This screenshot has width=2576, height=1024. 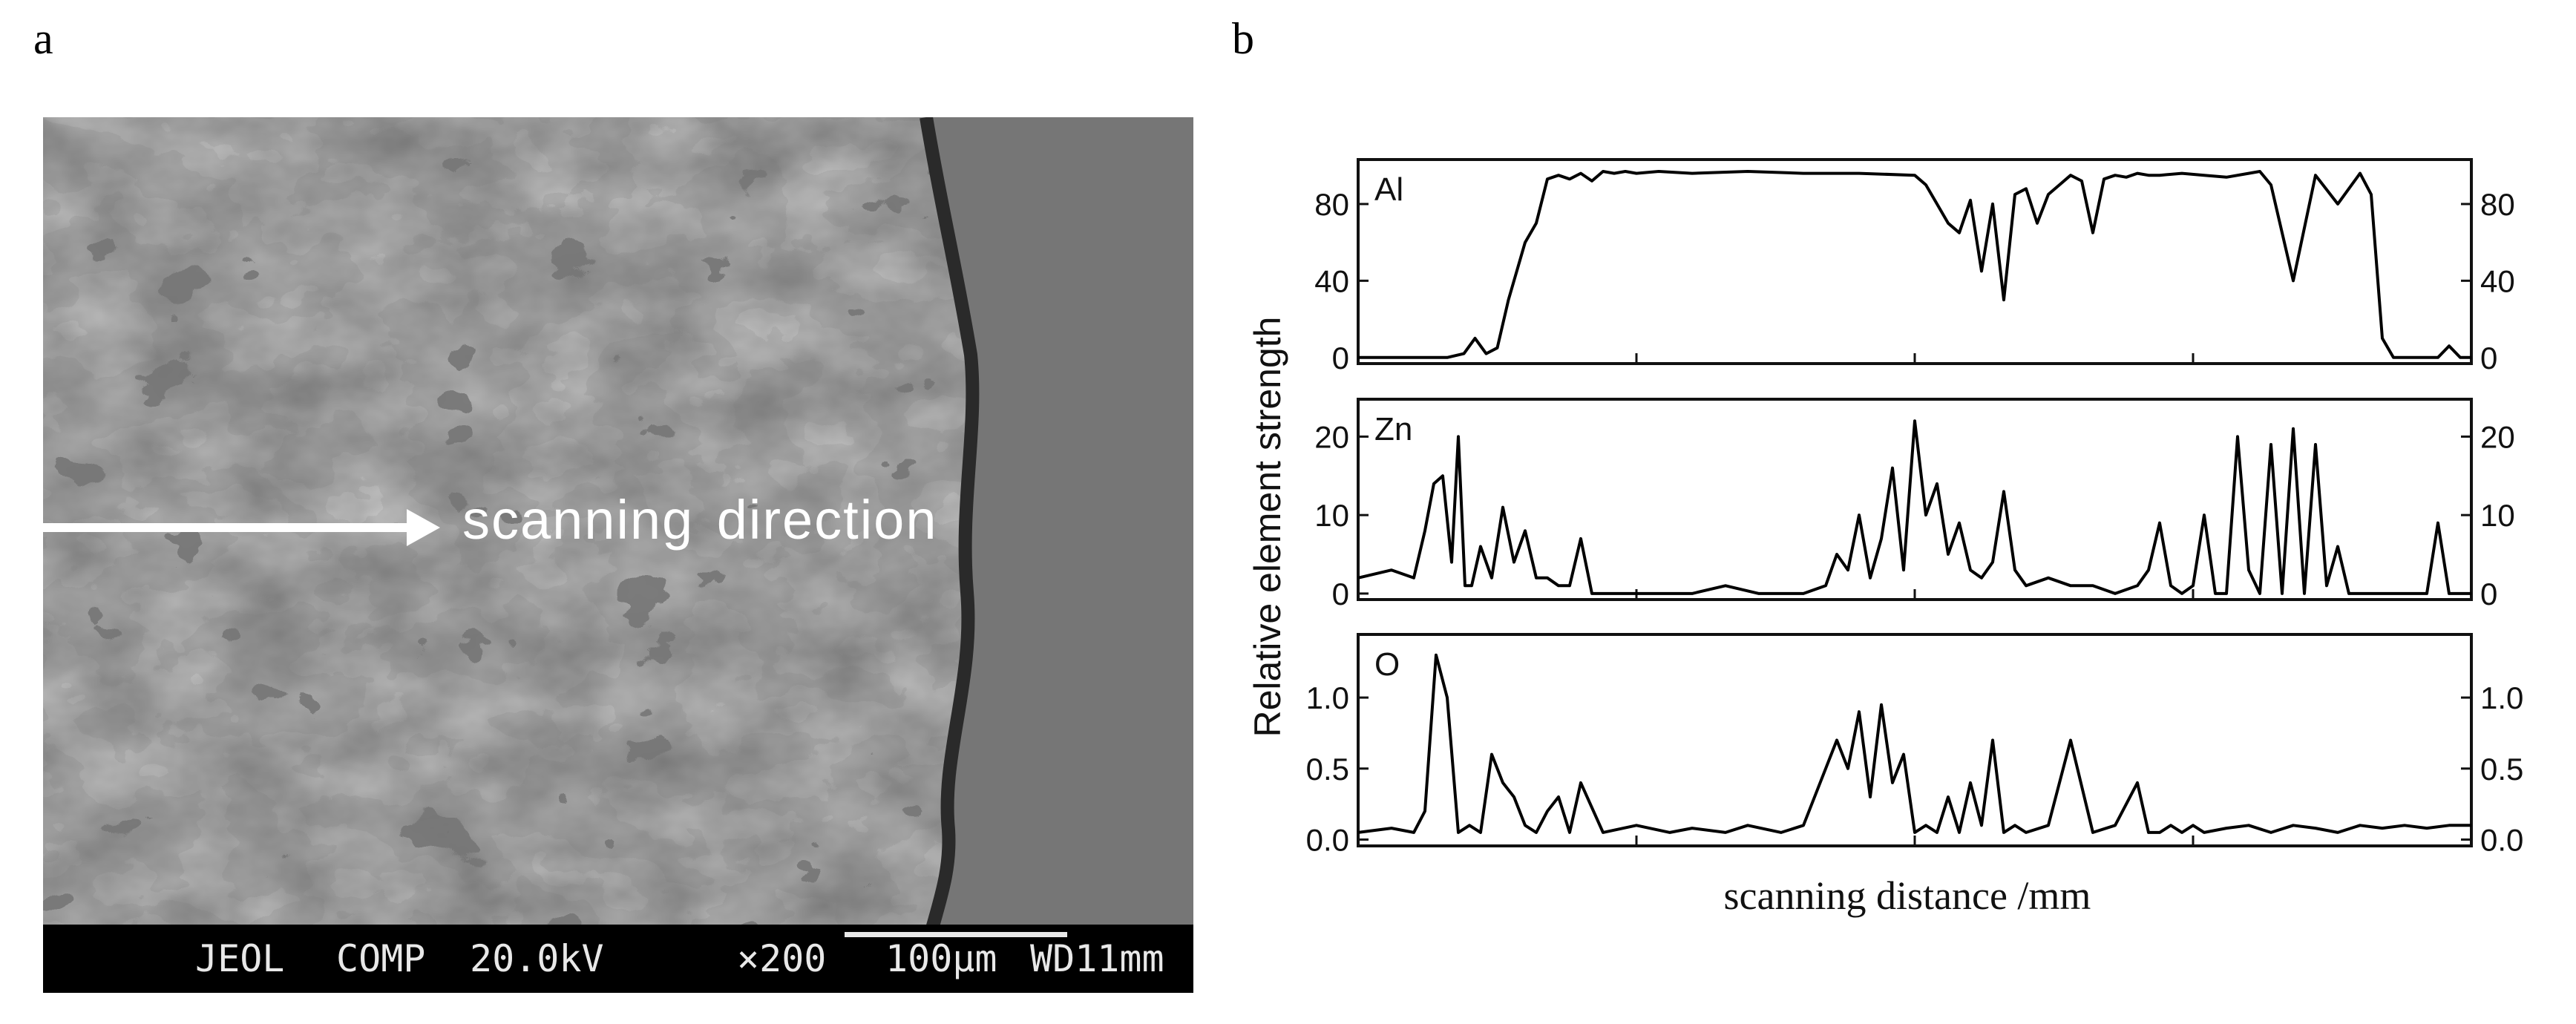 I want to click on subplot-frame-al, so click(x=1915, y=261).